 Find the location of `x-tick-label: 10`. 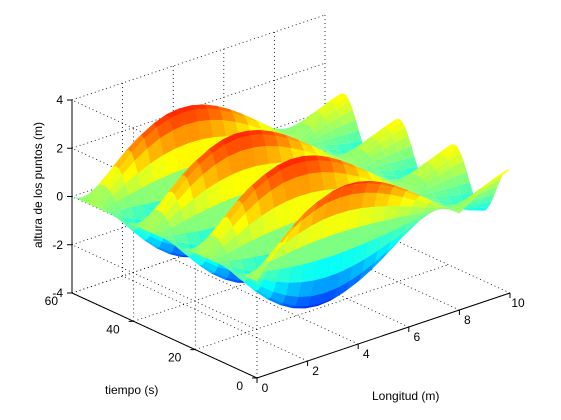

x-tick-label: 10 is located at coordinates (518, 303).